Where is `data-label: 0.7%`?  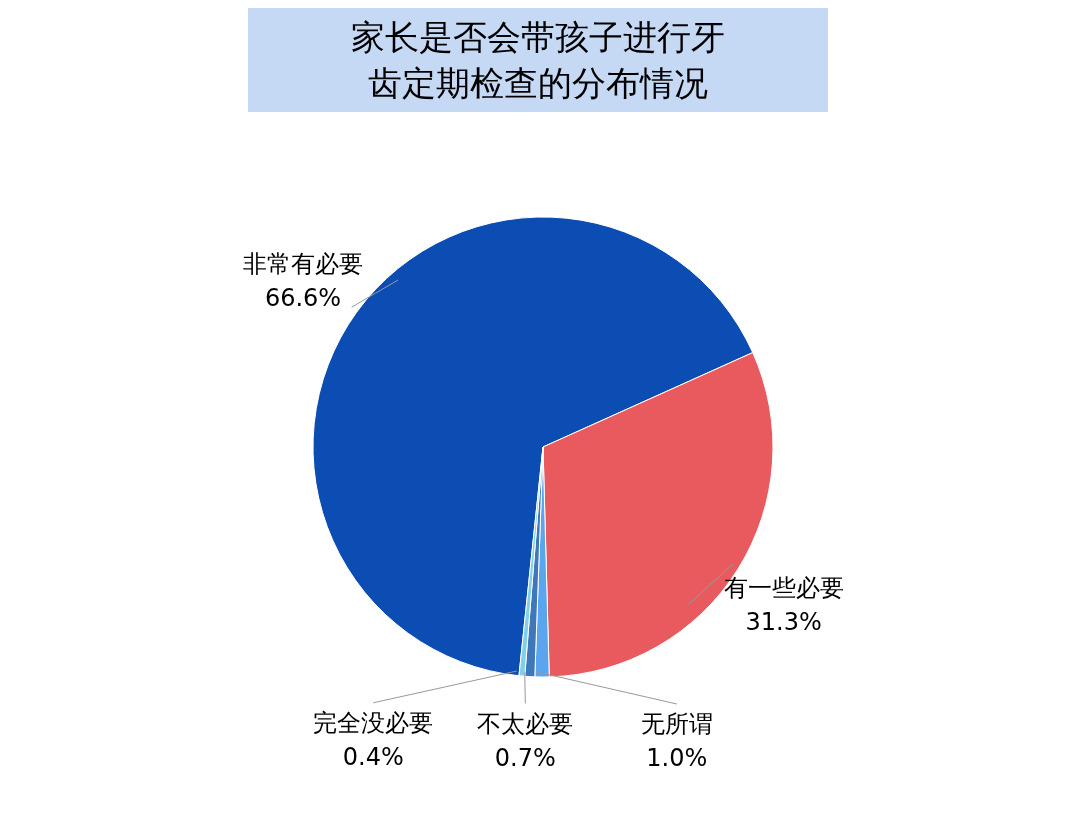 data-label: 0.7% is located at coordinates (525, 757).